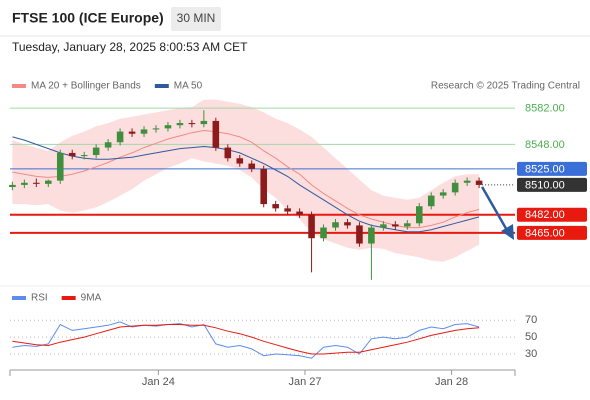  What do you see at coordinates (531, 320) in the screenshot?
I see `y-tick-label: 70` at bounding box center [531, 320].